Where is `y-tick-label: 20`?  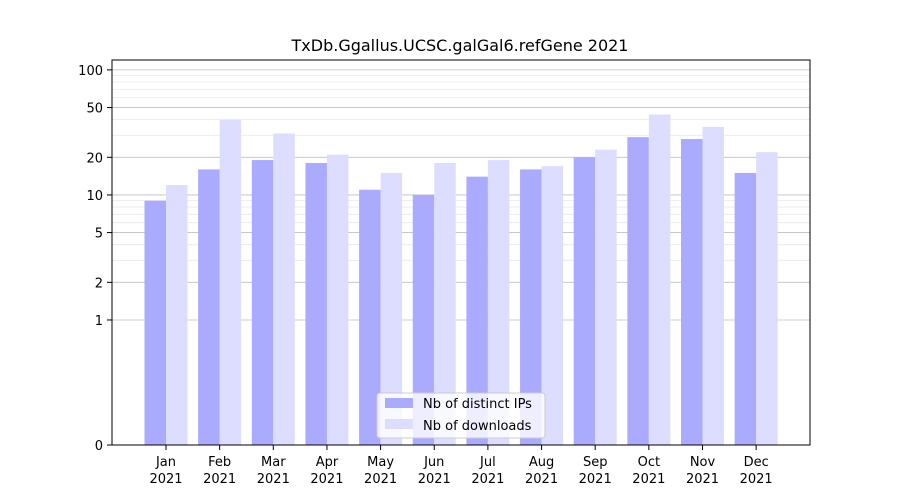
y-tick-label: 20 is located at coordinates (94, 158).